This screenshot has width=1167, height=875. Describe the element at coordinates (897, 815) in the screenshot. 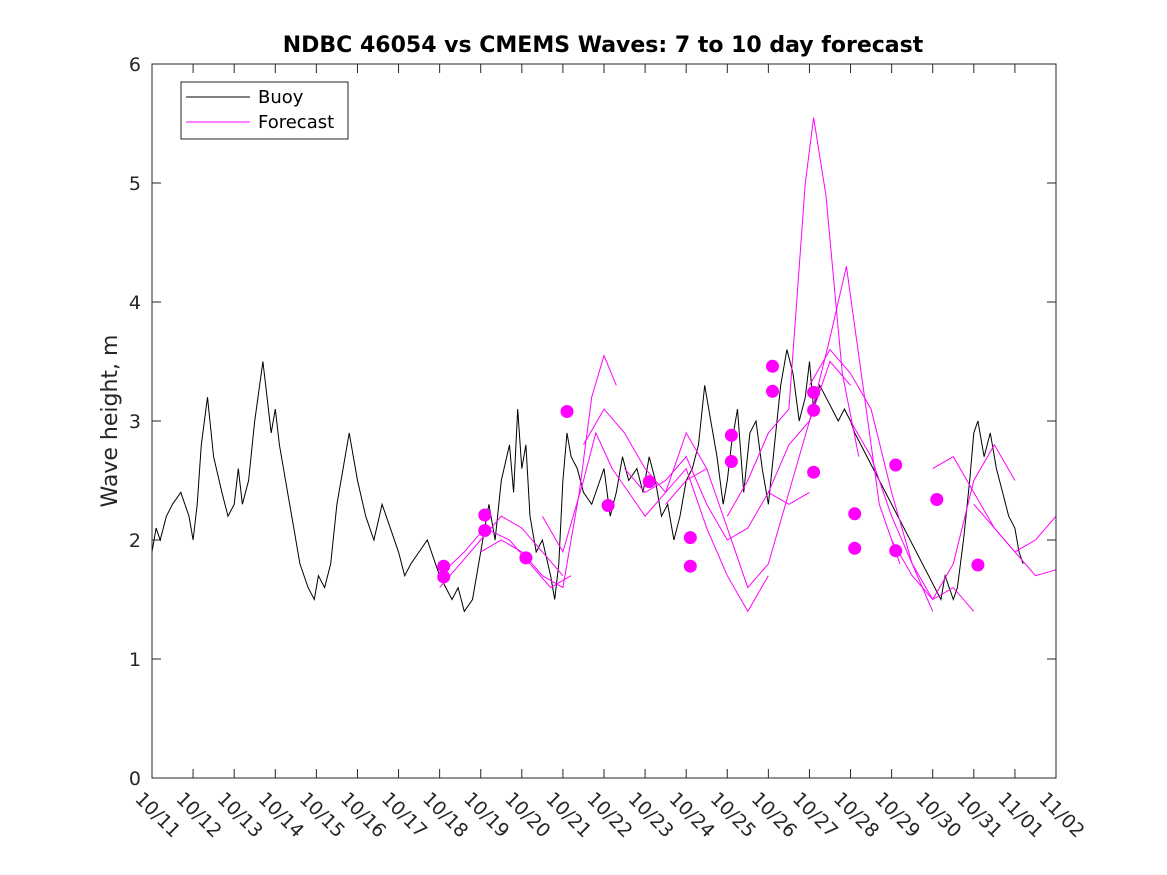

I see `x-tick-label: 10/29` at that location.